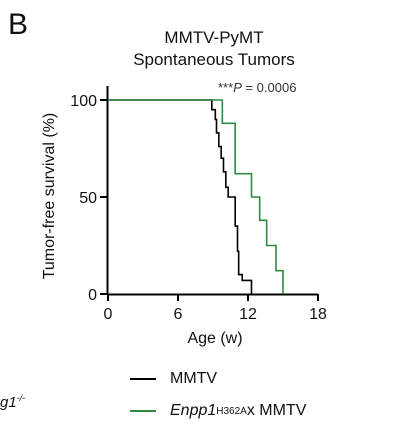 This screenshot has height=430, width=415. What do you see at coordinates (108, 314) in the screenshot?
I see `x-tick-label-0: 0` at bounding box center [108, 314].